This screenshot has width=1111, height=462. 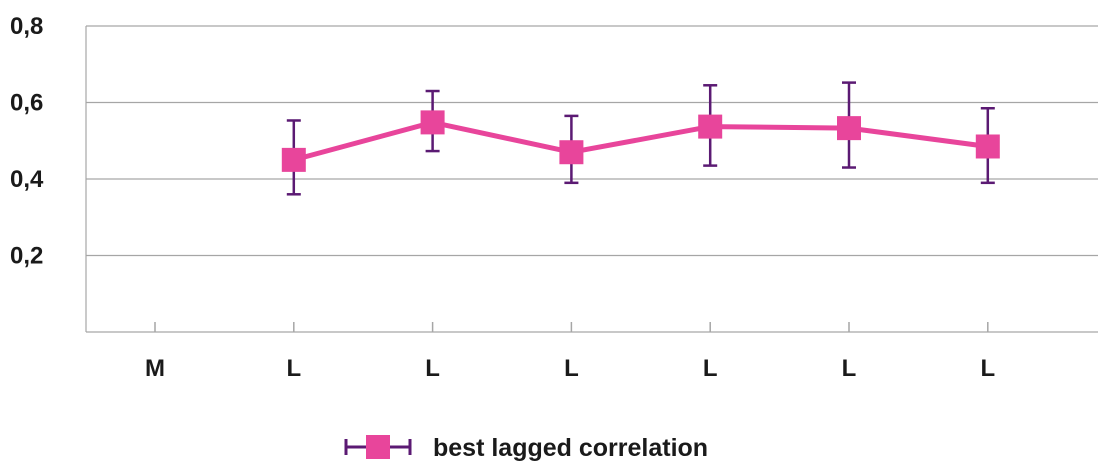 What do you see at coordinates (26, 26) in the screenshot?
I see `y-tick-label: 0,8` at bounding box center [26, 26].